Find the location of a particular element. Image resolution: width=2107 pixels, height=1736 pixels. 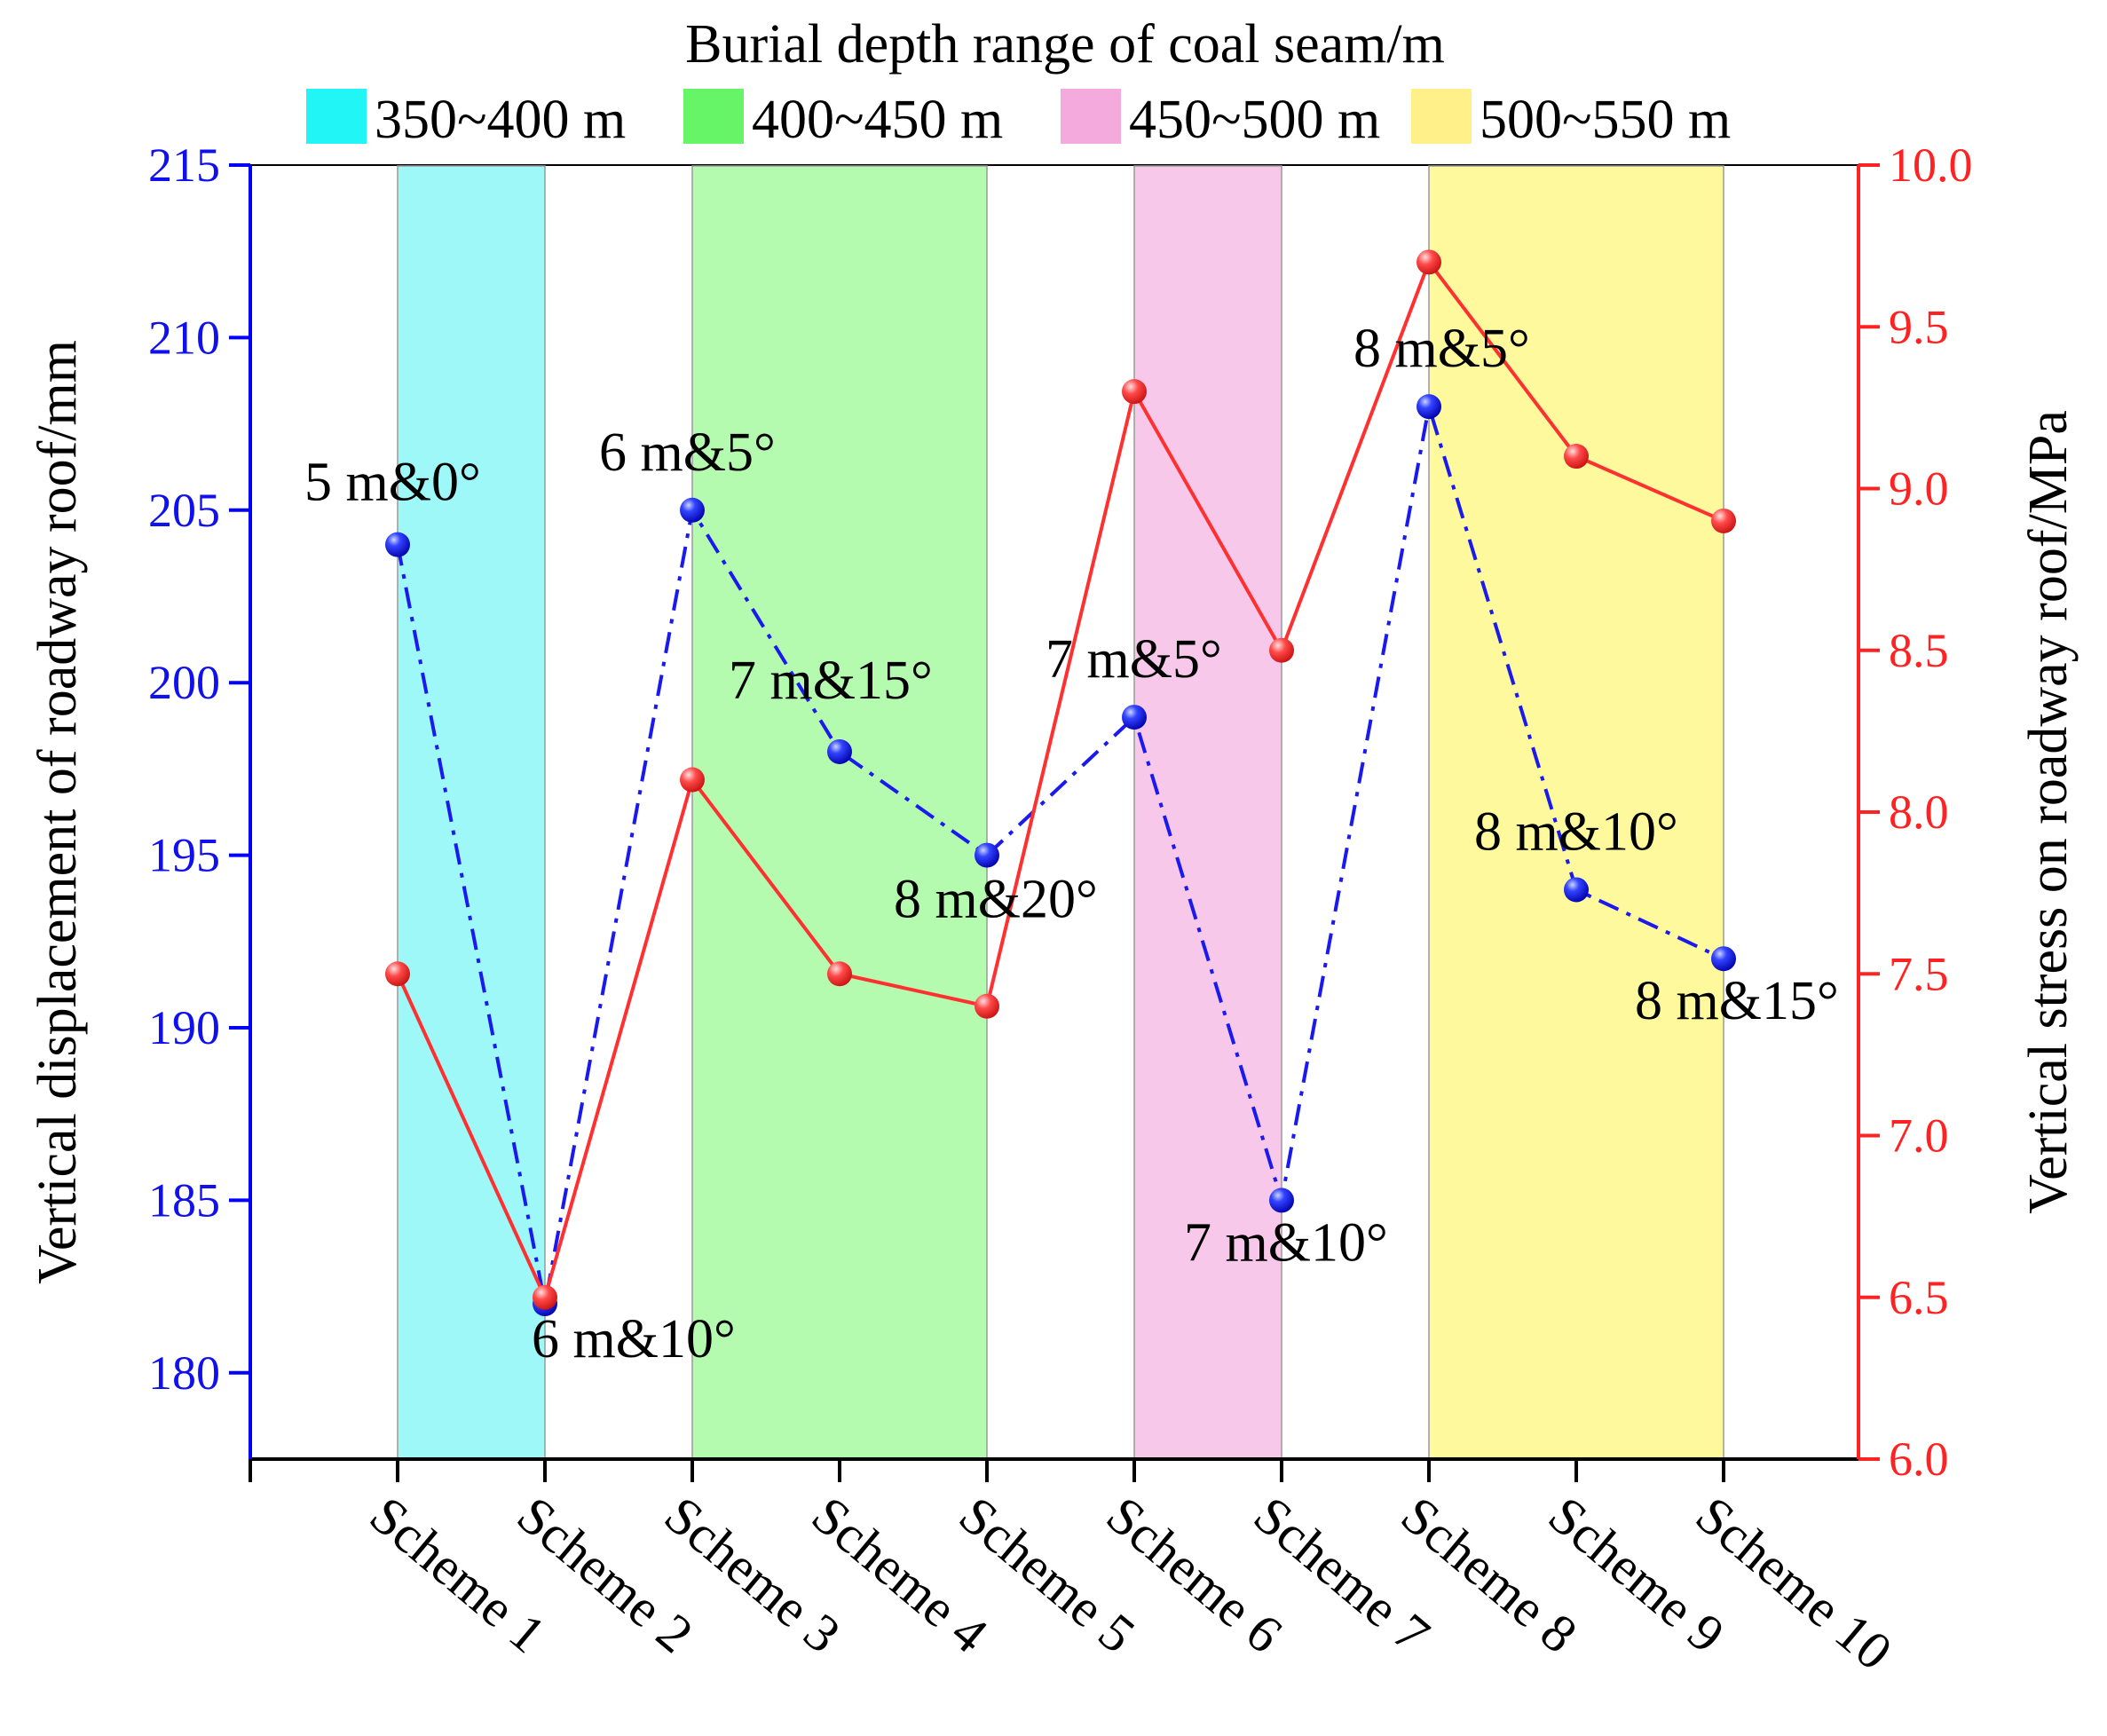

y-tick-label-right: 8.5 is located at coordinates (1919, 650).